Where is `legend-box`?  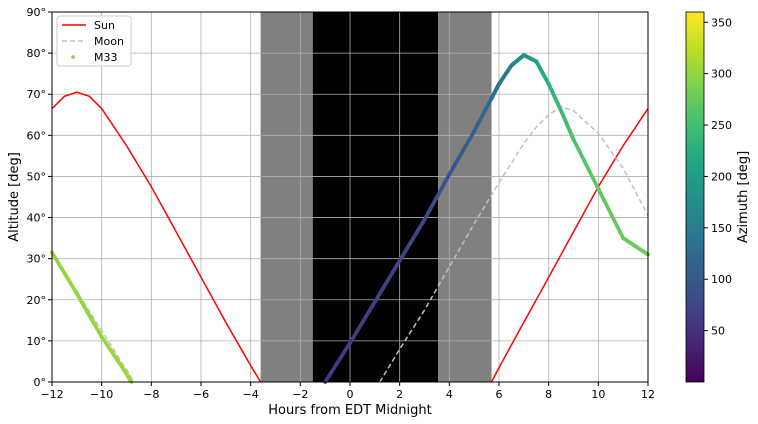
legend-box is located at coordinates (94, 41).